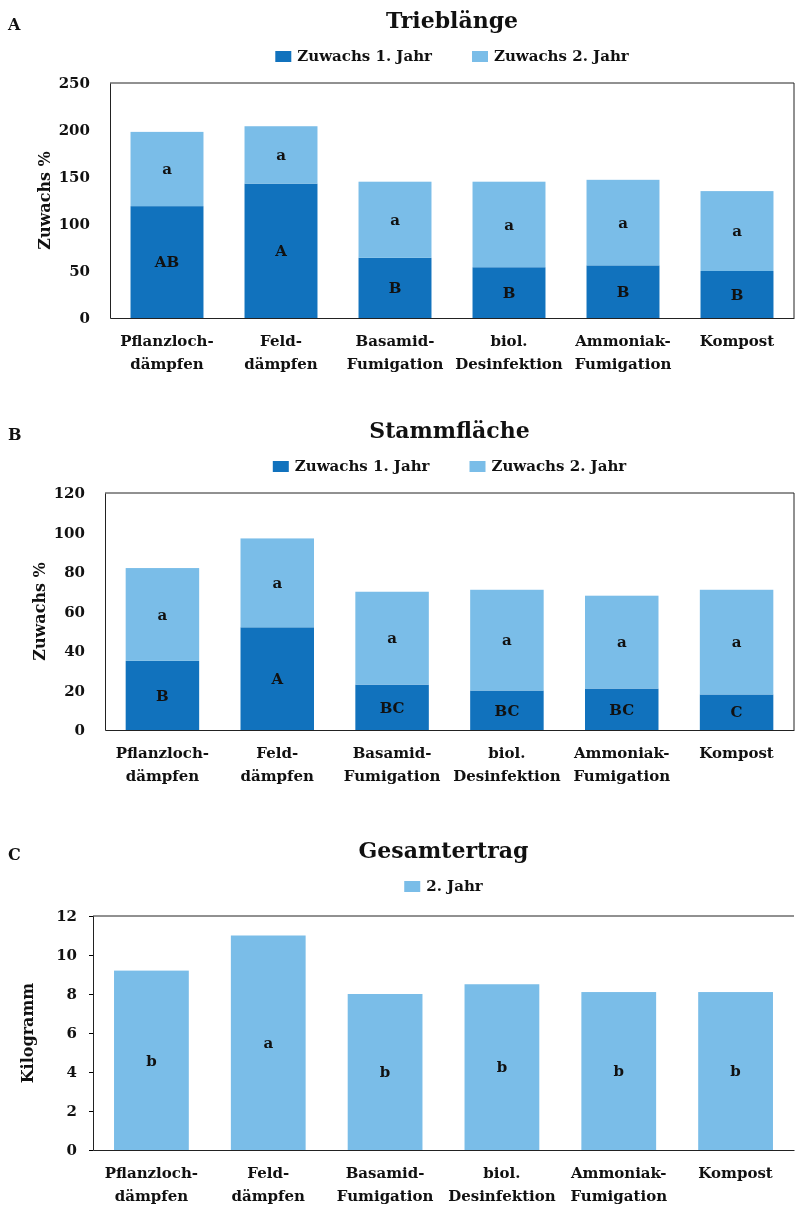  Describe the element at coordinates (449, 430) in the screenshot. I see `chart-title: Stammfläche` at that location.